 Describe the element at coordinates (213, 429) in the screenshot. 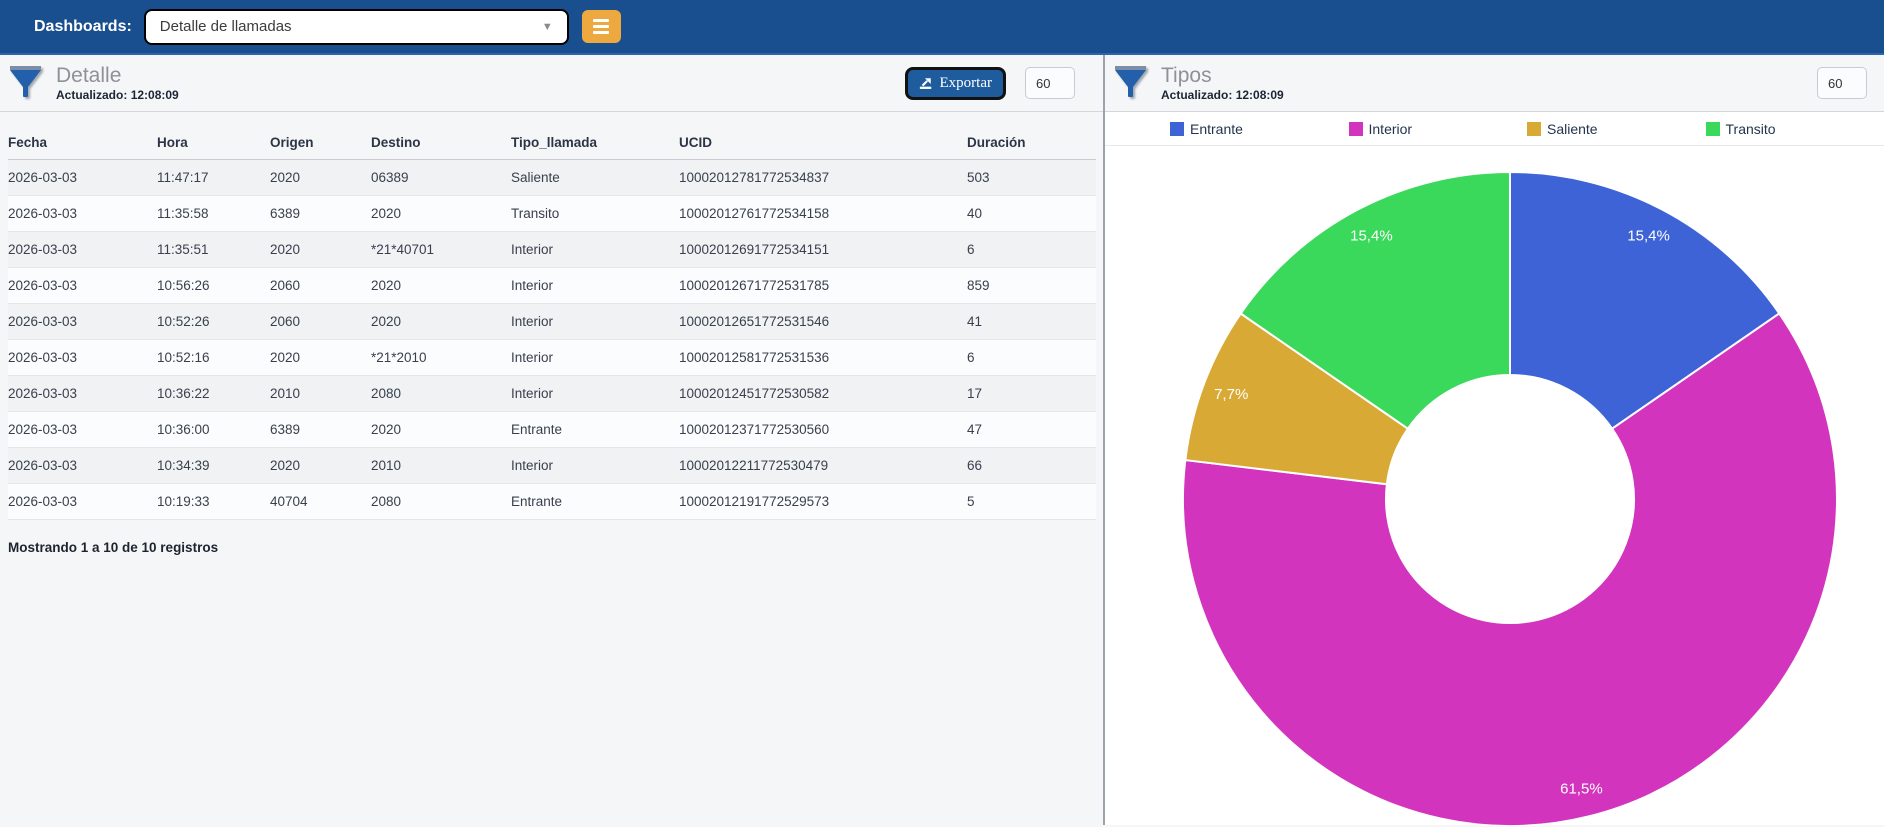

I see `table-cell: 10:36:00` at that location.